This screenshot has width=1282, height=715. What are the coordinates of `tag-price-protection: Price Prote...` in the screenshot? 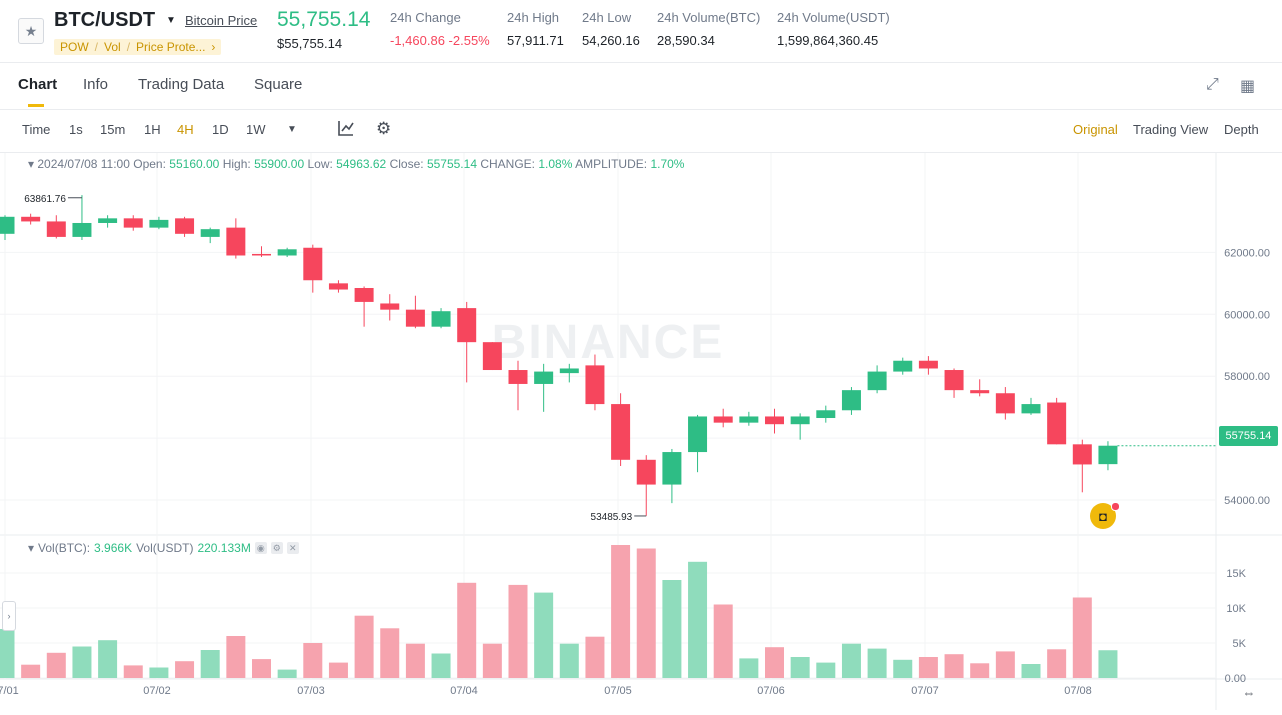 It's located at (171, 47).